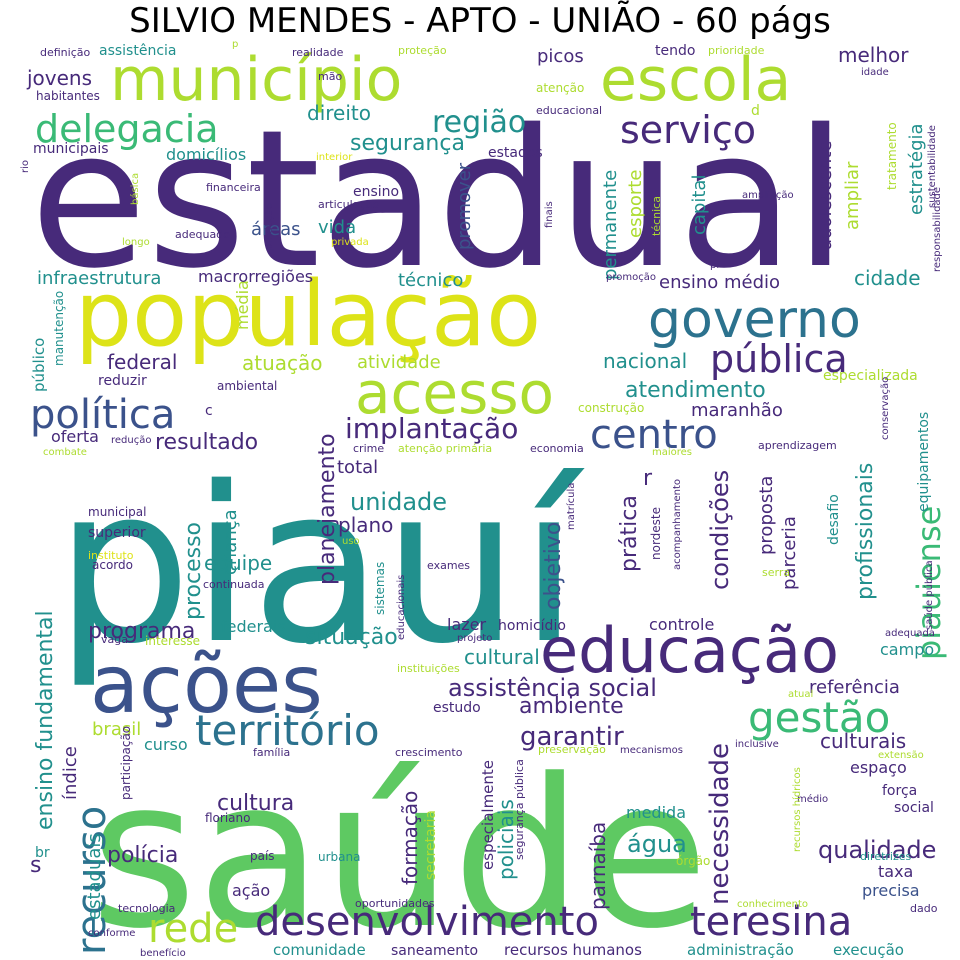 This screenshot has width=960, height=960. What do you see at coordinates (59, 78) in the screenshot?
I see `cloud-word-jovens: jovens` at bounding box center [59, 78].